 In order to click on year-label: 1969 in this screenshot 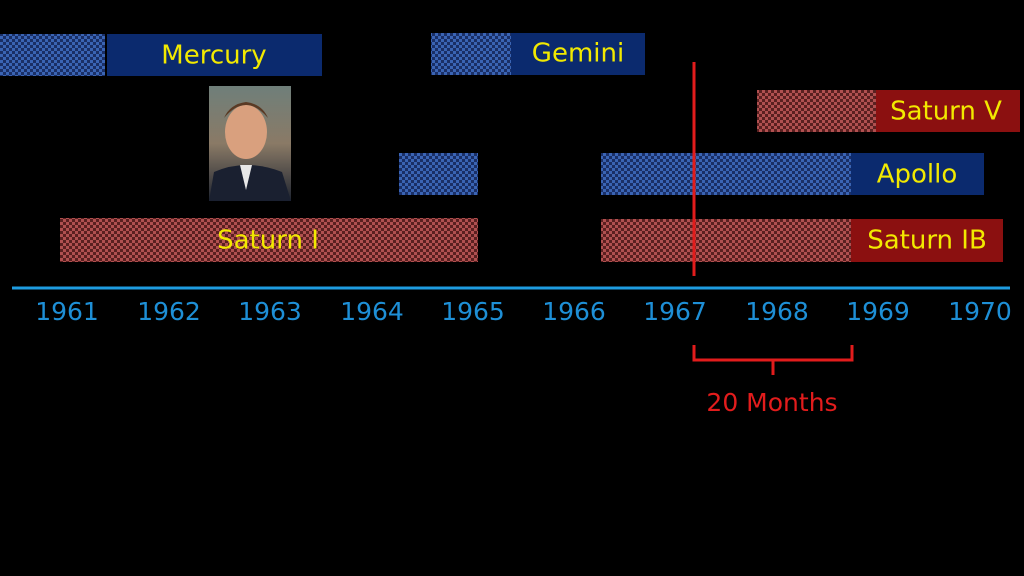, I will do `click(878, 311)`.